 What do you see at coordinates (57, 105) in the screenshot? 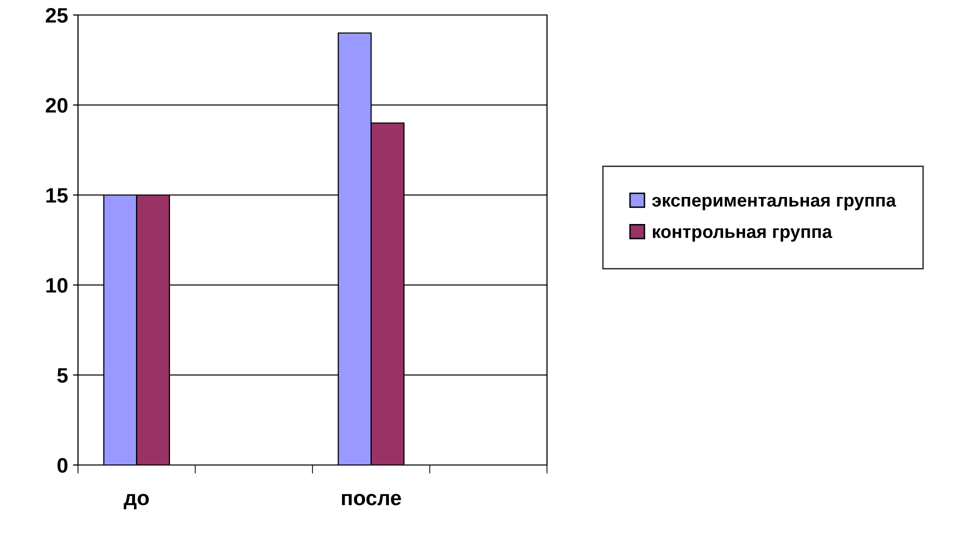
I see `y-tick-label: 20` at bounding box center [57, 105].